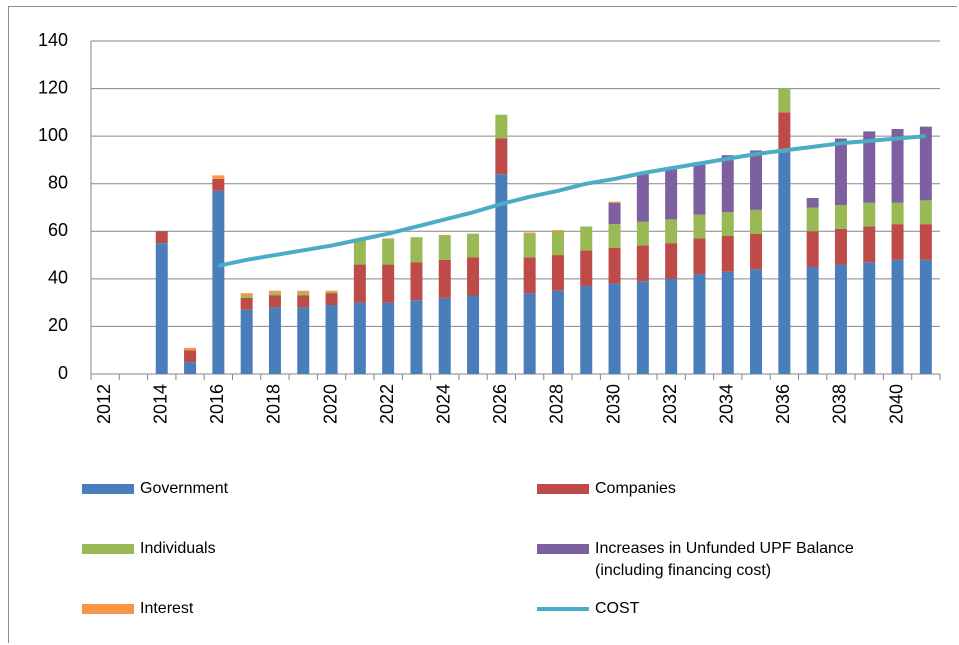  What do you see at coordinates (53, 40) in the screenshot?
I see `y-tick-label: 140` at bounding box center [53, 40].